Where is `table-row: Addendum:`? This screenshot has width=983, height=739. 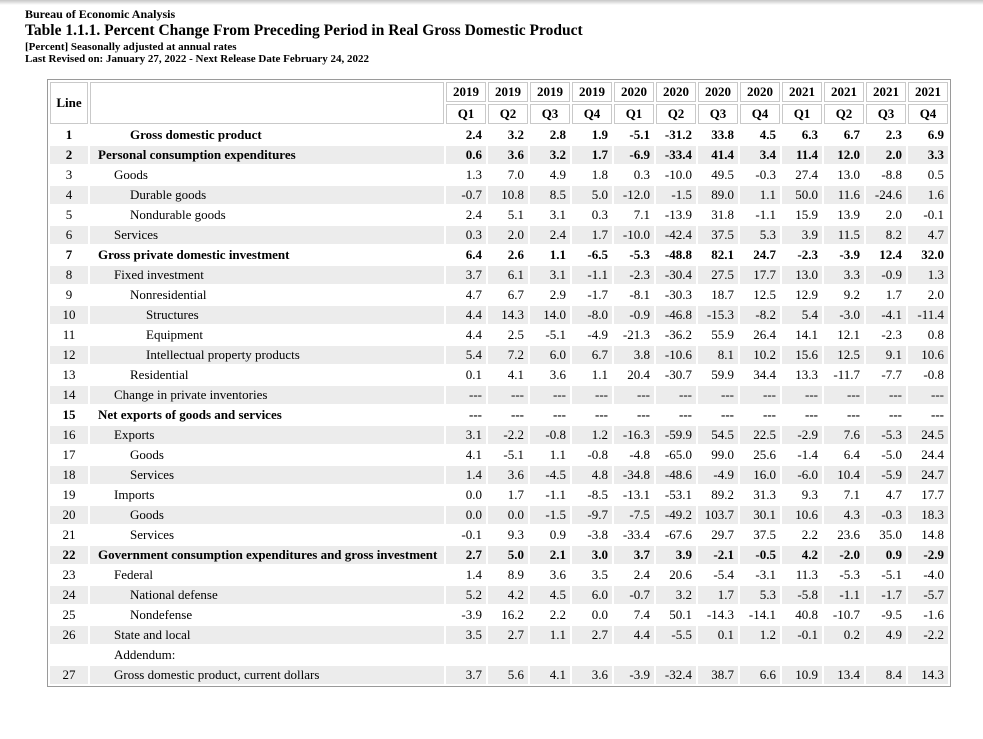 table-row: Addendum: is located at coordinates (499, 655).